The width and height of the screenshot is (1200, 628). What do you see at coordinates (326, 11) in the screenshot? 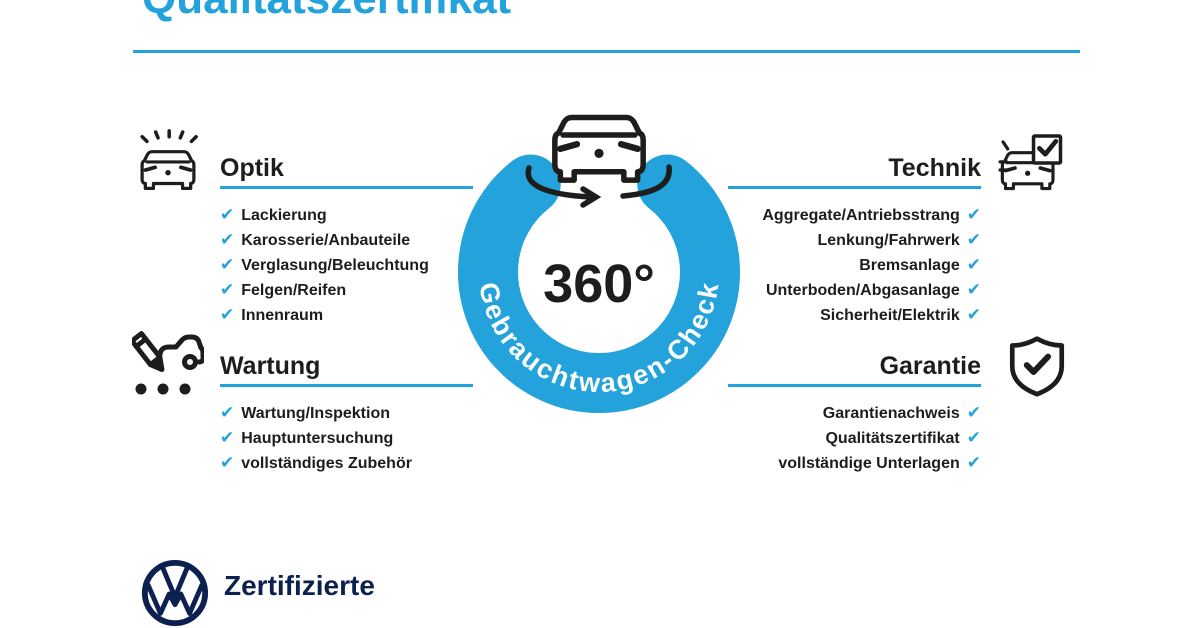
I see `page-title: Qualitätszertifikat` at bounding box center [326, 11].